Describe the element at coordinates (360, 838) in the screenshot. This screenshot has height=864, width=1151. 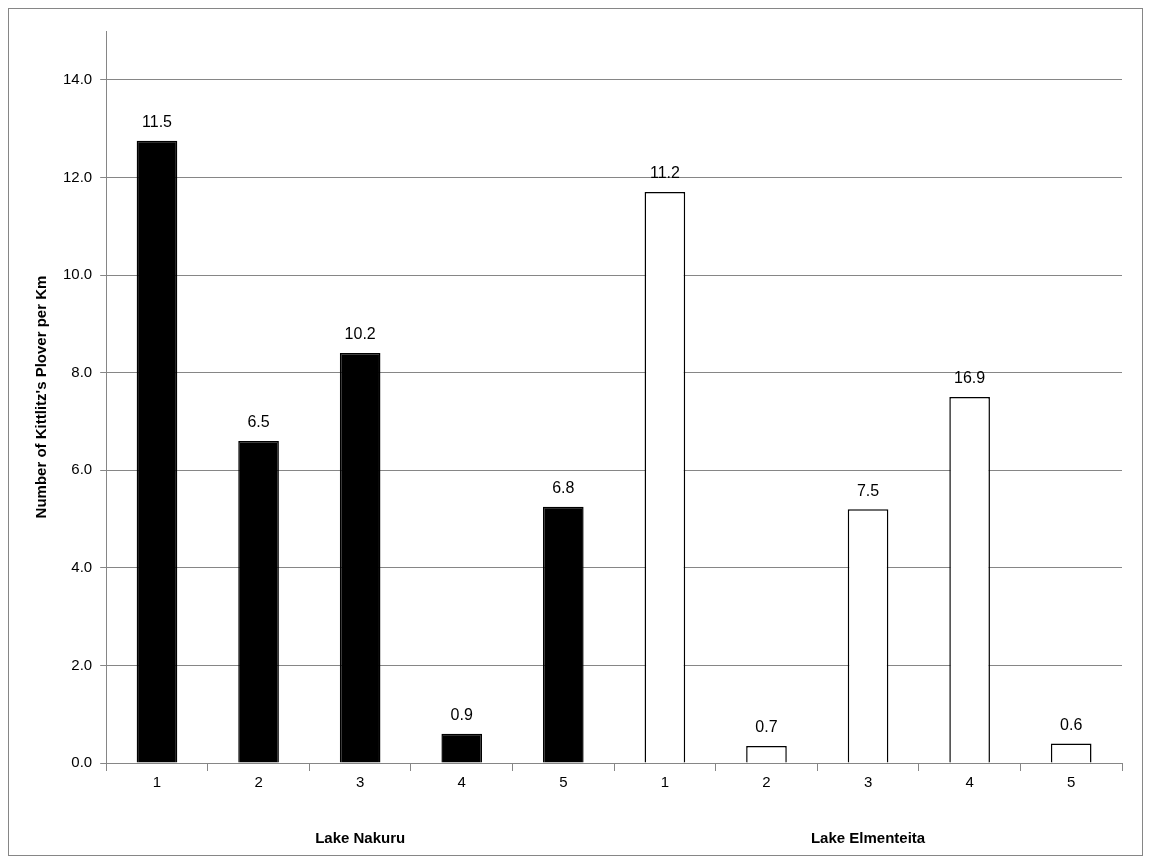
I see `text: Lake Nakuru` at that location.